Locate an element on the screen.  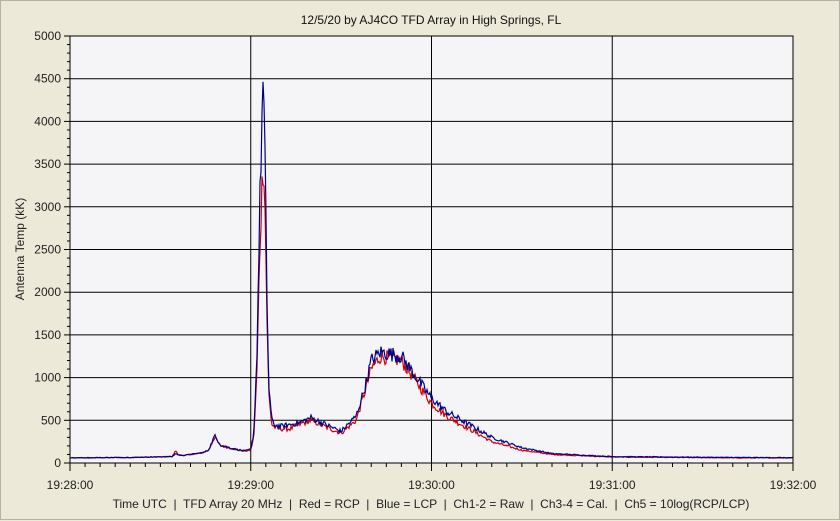
y-tick-label: 2500 is located at coordinates (47, 250).